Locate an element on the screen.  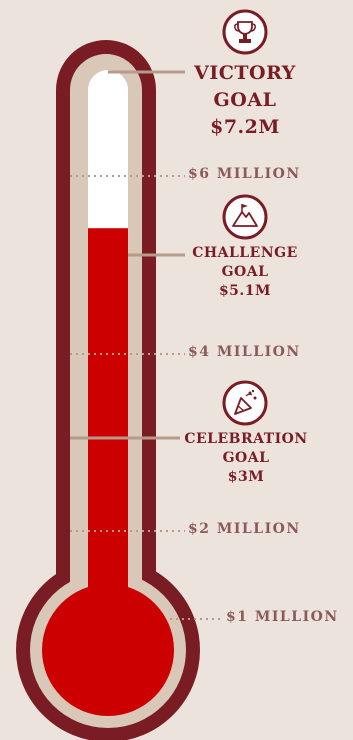
thermometer-fill is located at coordinates (108, 431).